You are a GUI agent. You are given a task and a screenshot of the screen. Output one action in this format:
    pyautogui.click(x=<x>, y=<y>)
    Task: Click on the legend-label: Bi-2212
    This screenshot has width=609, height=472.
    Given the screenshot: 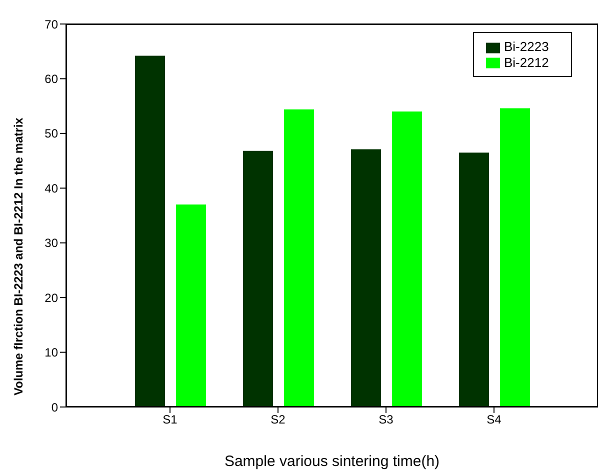 What is the action you would take?
    pyautogui.click(x=526, y=62)
    